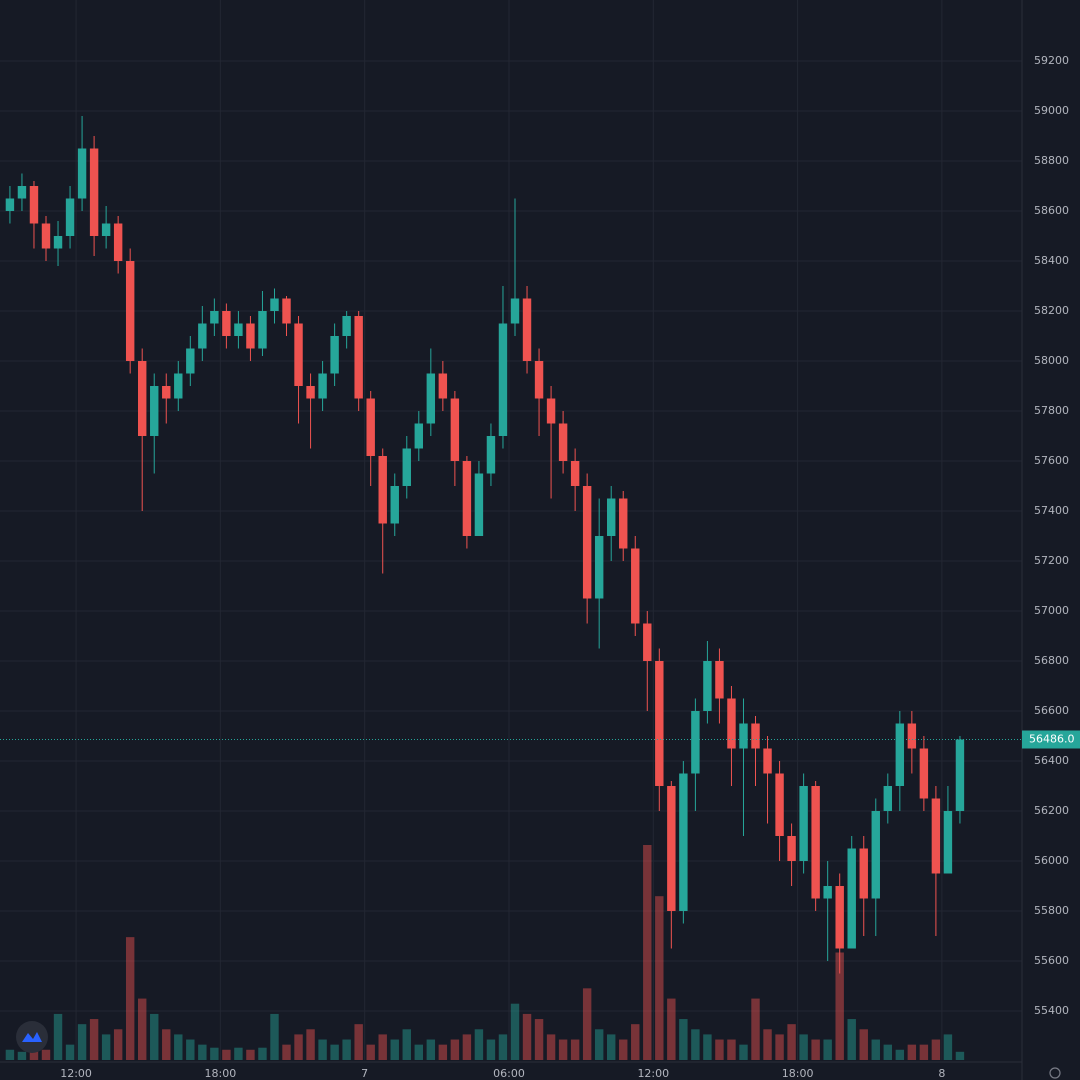  What do you see at coordinates (364, 1073) in the screenshot?
I see `x-tick-label: 7` at bounding box center [364, 1073].